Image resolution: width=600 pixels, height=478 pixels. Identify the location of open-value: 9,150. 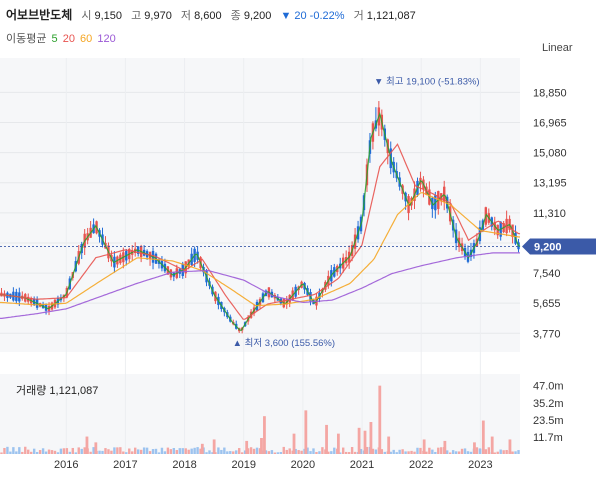
(108, 16).